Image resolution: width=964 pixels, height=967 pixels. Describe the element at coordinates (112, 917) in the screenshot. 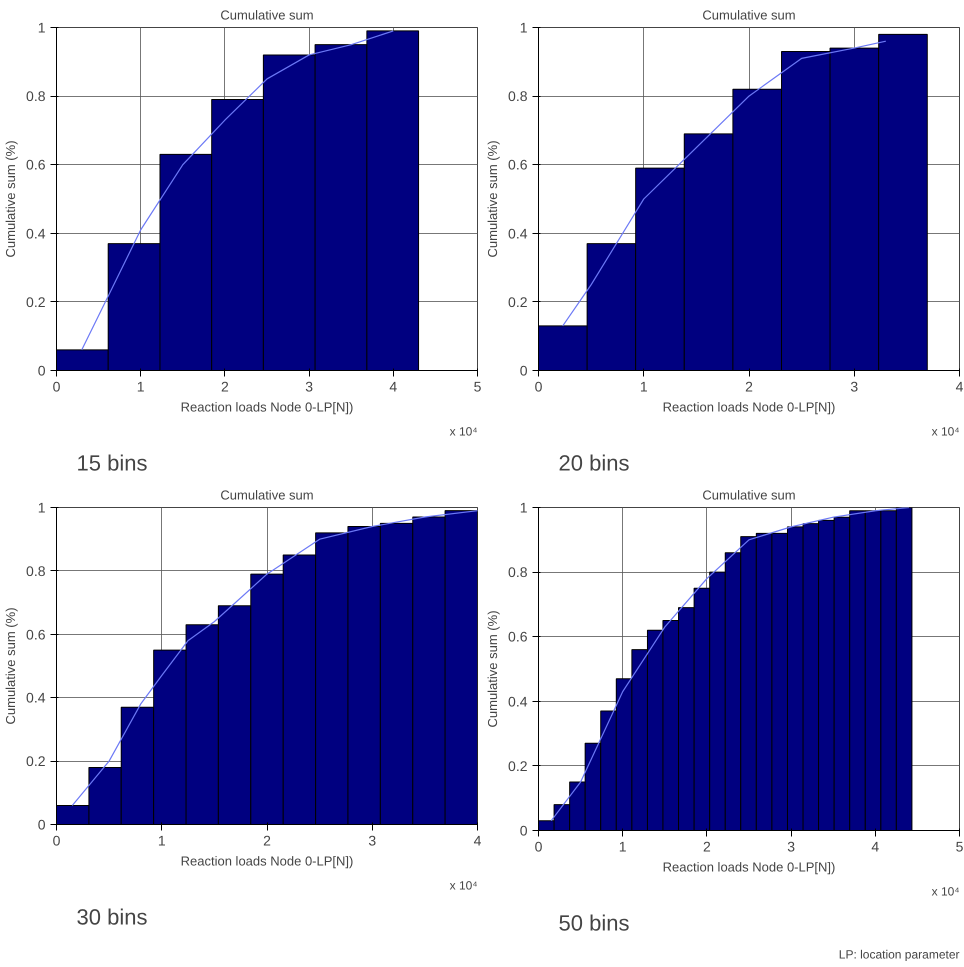

I see `text: 30 bins` at that location.